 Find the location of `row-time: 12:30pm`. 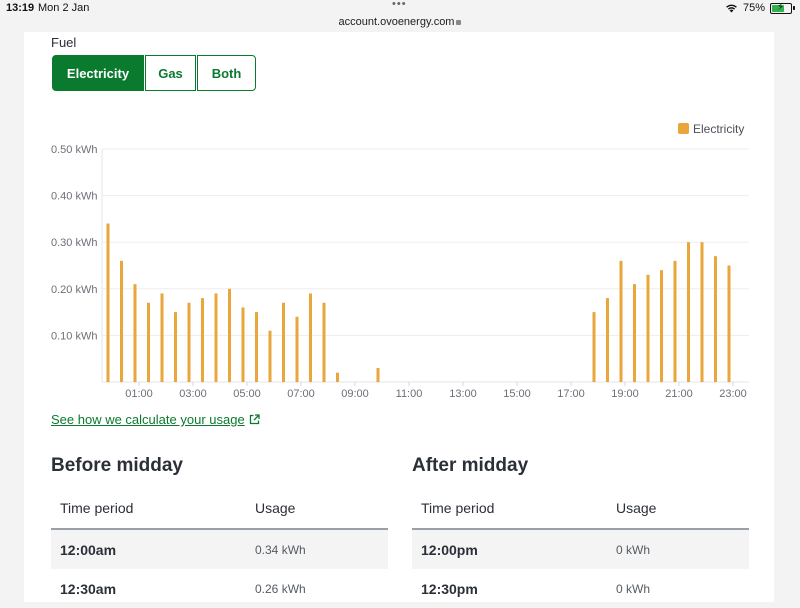

row-time: 12:30pm is located at coordinates (449, 588).